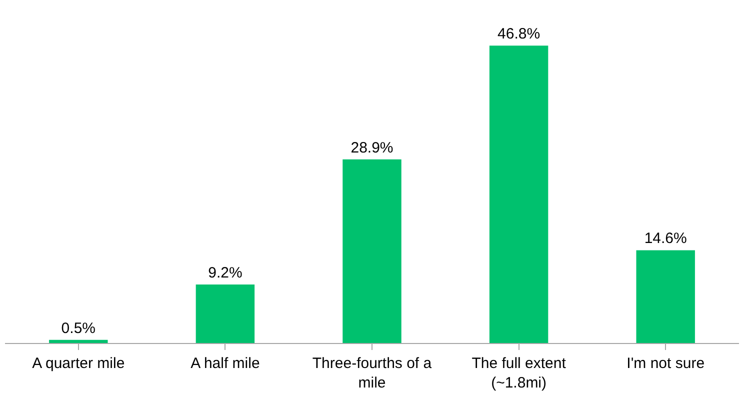 The height and width of the screenshot is (403, 744). I want to click on data-label: 9.2%, so click(225, 273).